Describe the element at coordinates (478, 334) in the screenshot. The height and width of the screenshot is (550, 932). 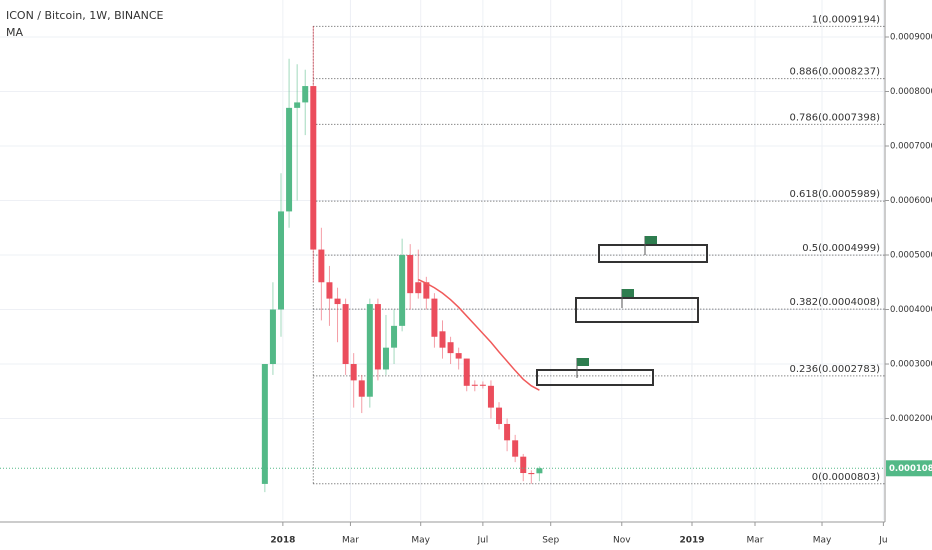
I see `ma-line` at that location.